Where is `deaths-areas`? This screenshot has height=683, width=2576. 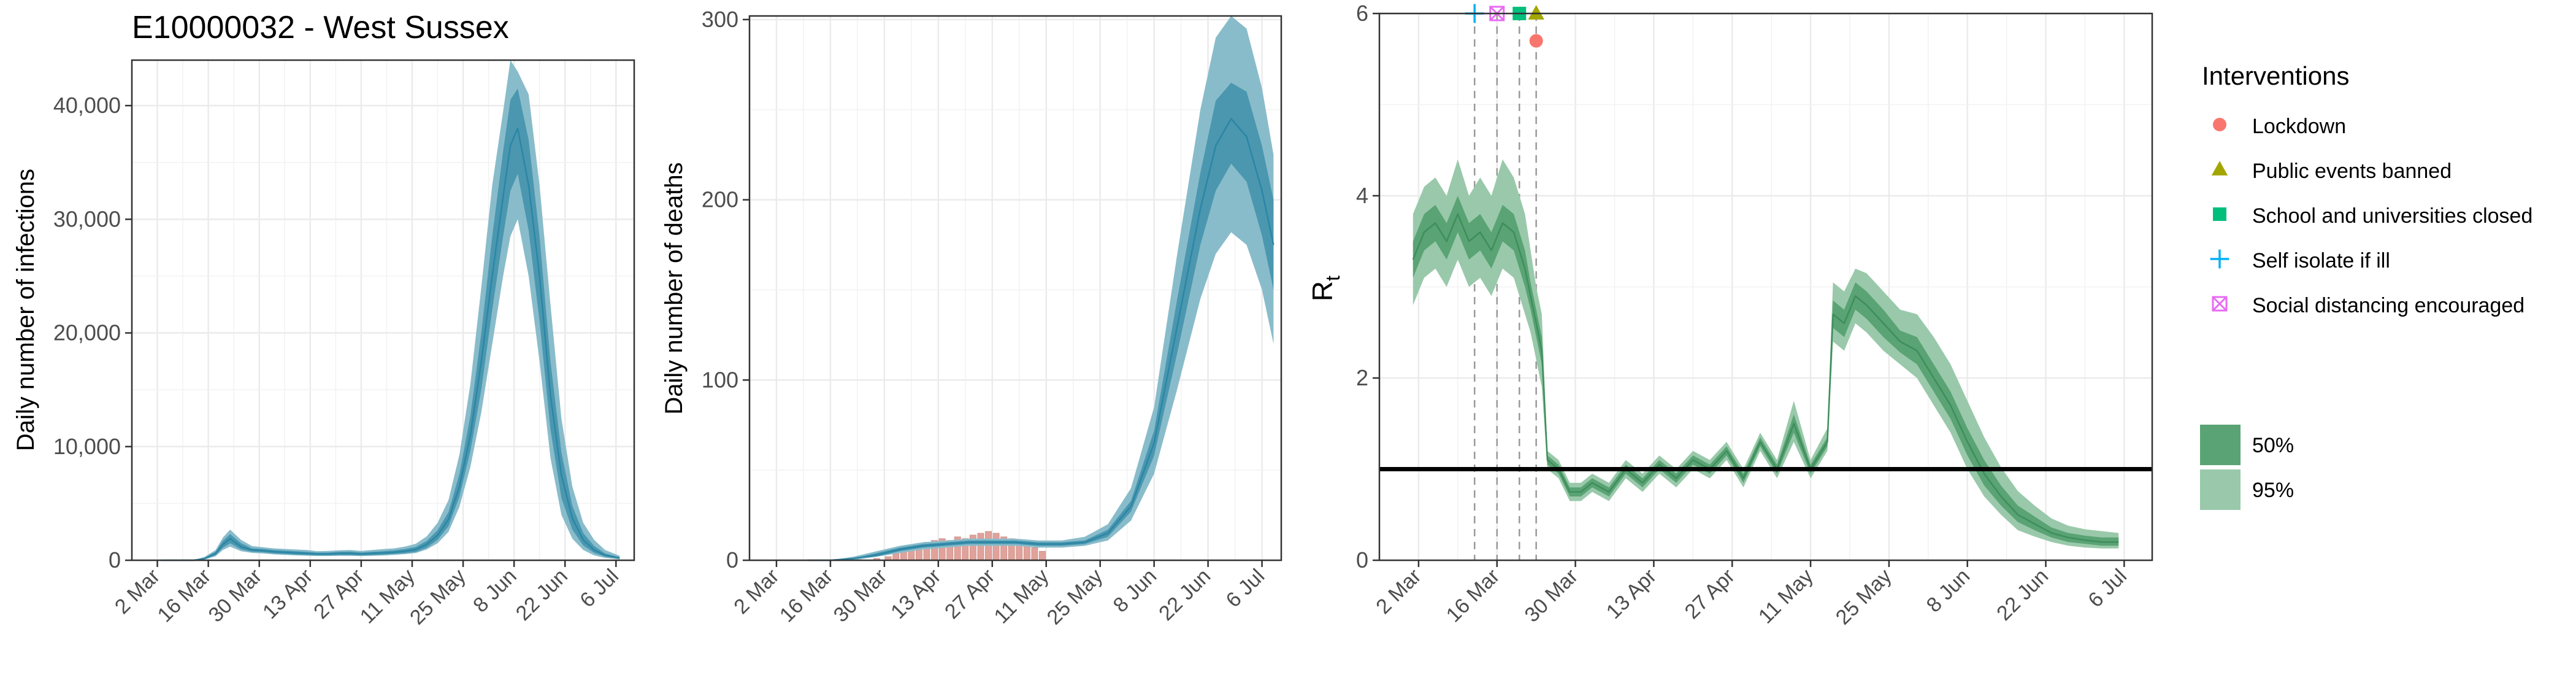 deaths-areas is located at coordinates (1041, 288).